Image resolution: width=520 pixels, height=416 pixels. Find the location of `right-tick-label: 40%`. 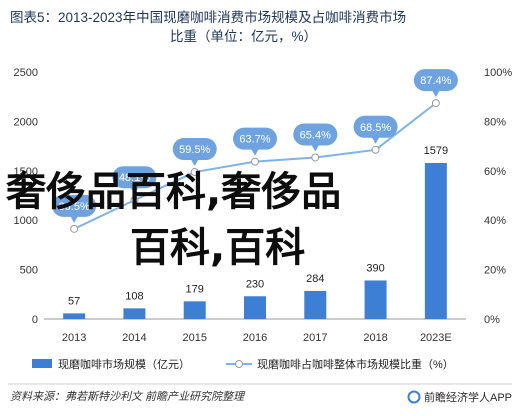

right-tick-label: 40% is located at coordinates (495, 221).